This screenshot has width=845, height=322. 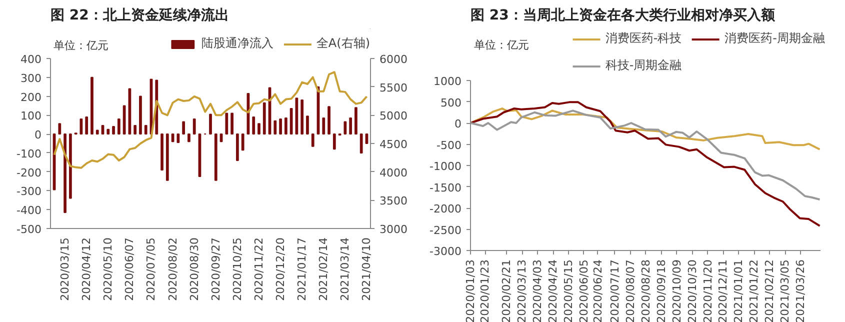 What do you see at coordinates (723, 290) in the screenshot?
I see `x-tick-label: 2020/12/11` at bounding box center [723, 290].